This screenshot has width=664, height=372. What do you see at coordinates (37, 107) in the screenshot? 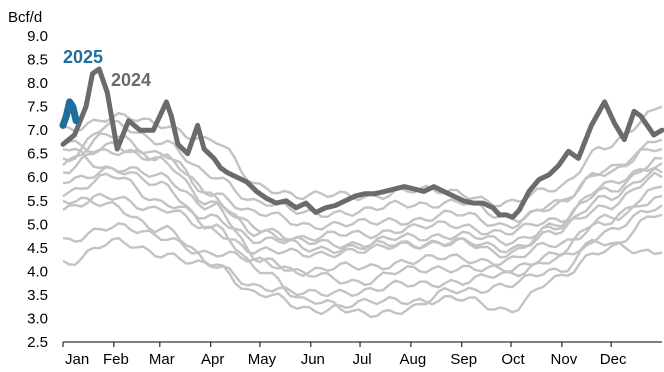
I see `y-tick-label: 7.5` at bounding box center [37, 107].